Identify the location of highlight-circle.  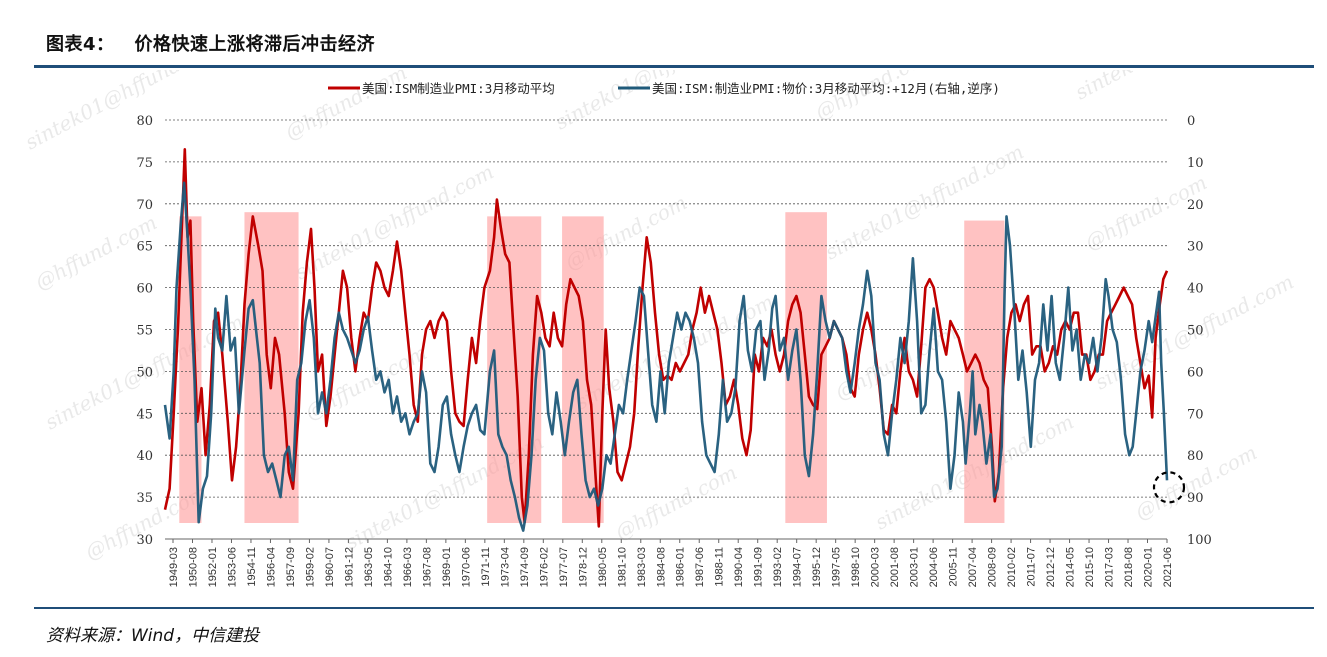
(1169, 487).